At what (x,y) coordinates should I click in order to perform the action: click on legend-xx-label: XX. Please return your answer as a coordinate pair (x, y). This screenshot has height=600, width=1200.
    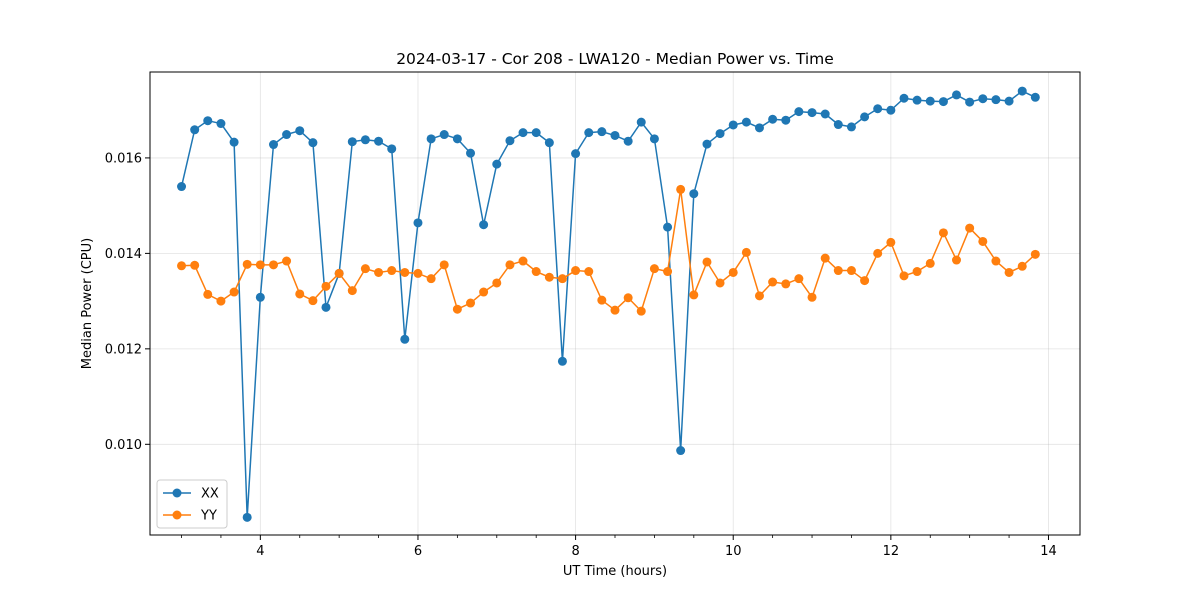
    Looking at the image, I should click on (210, 494).